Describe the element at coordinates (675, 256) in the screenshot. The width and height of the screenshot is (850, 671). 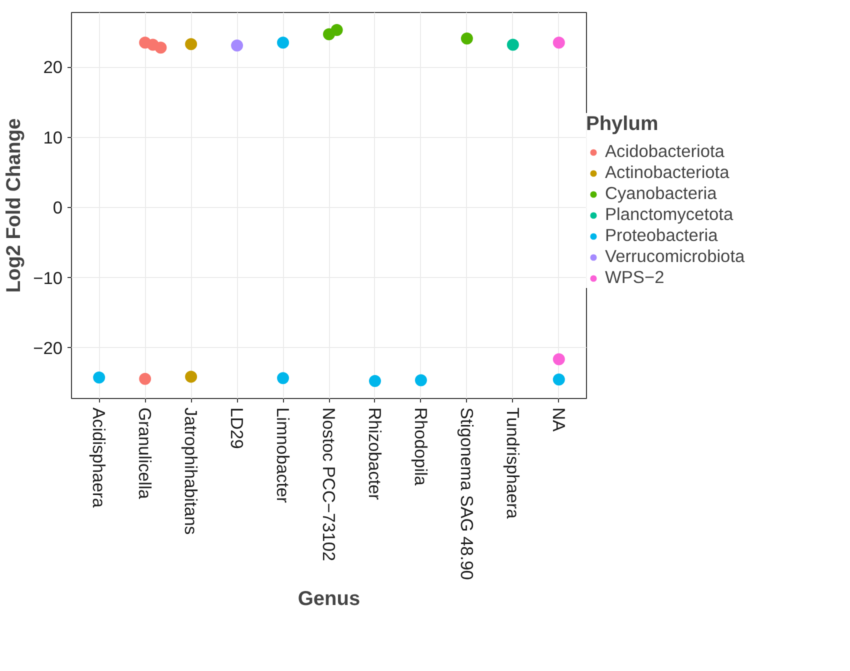
I see `legend-label: Verrucomicrobiota` at that location.